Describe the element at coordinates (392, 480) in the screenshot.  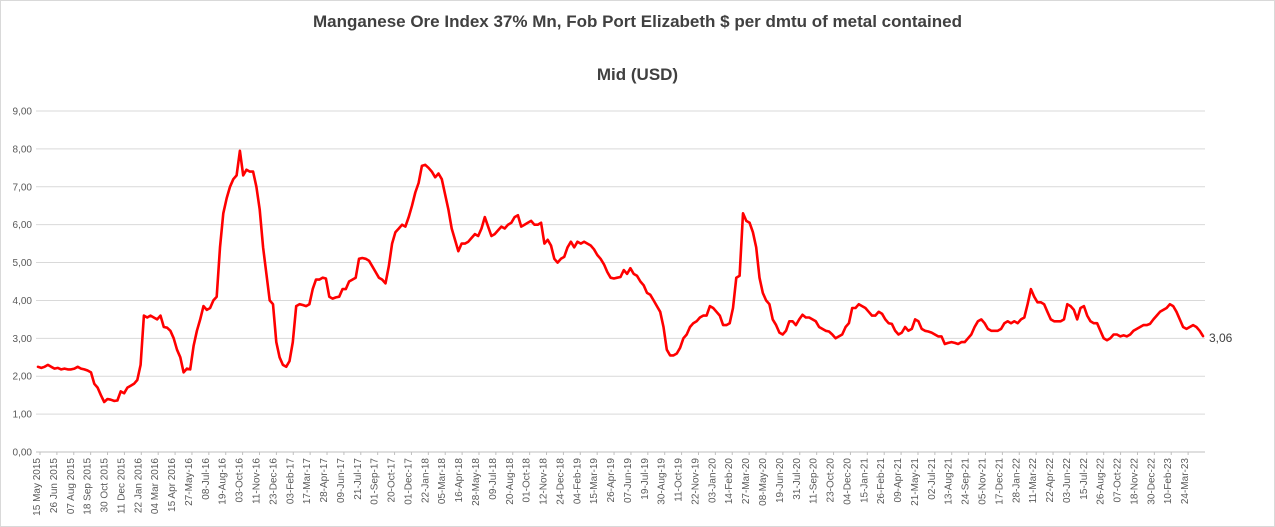
I see `x-tick-label: 20-Oct-17` at that location.